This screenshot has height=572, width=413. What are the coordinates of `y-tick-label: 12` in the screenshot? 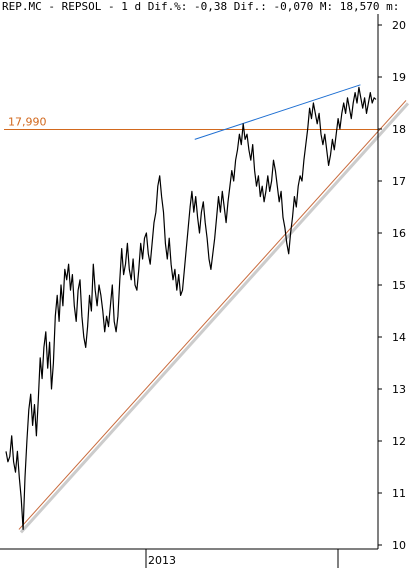 It's located at (399, 441).